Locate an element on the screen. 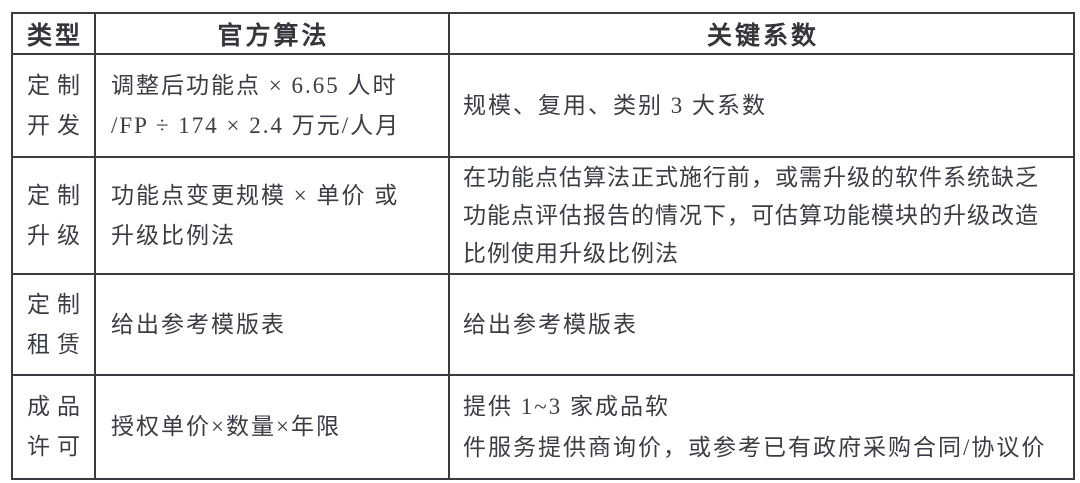 This screenshot has height=483, width=1080. algorithm-cell: 功能点变更规模 × 单价 或 升级比例法 is located at coordinates (272, 215).